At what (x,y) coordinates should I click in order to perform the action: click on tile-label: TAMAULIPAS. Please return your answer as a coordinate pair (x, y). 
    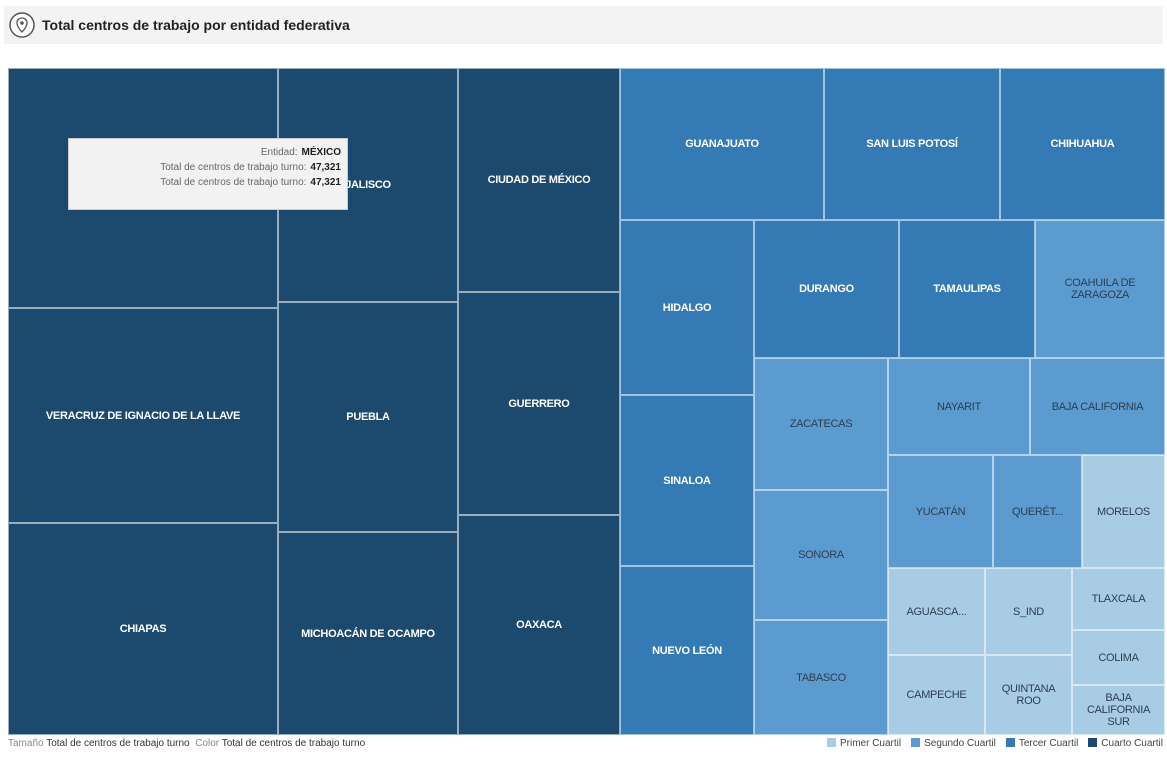
    Looking at the image, I should click on (967, 289).